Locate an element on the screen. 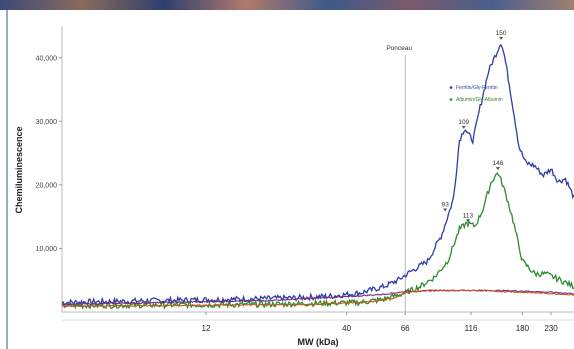 The height and width of the screenshot is (349, 574). x-axis-title: MW (kDa) is located at coordinates (318, 342).